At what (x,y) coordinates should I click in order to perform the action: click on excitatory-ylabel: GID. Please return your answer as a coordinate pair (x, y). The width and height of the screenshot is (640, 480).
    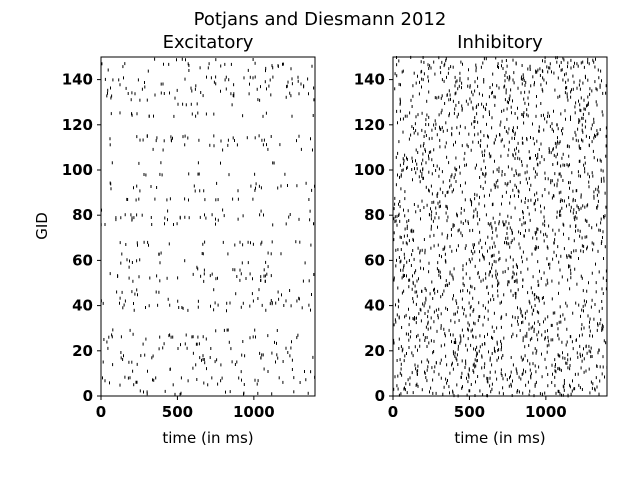
    Looking at the image, I should click on (42, 226).